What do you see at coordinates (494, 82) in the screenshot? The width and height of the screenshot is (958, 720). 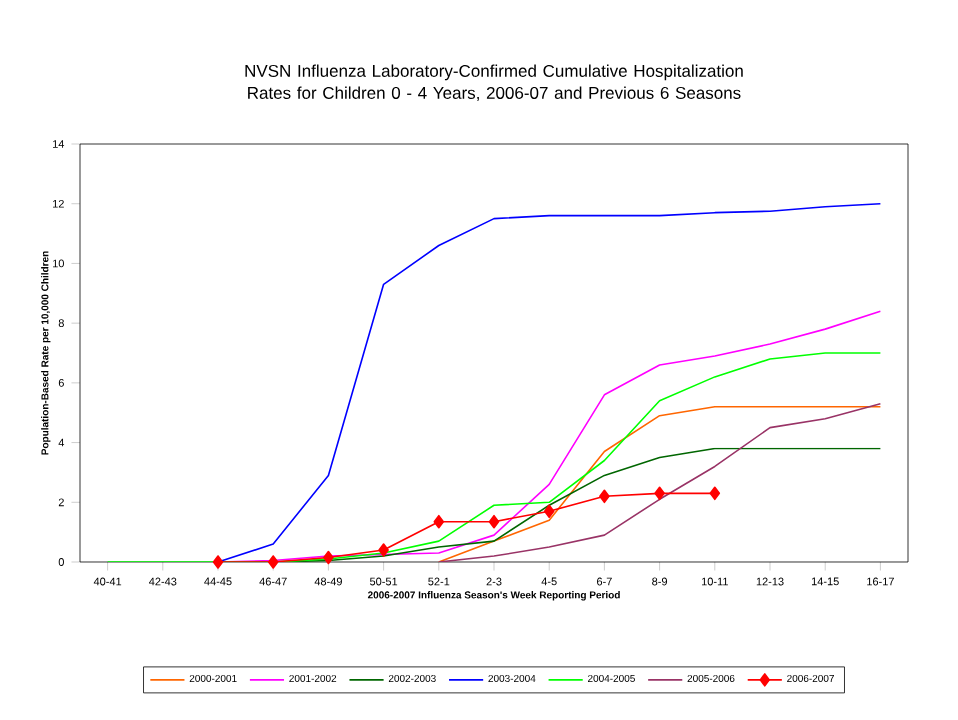 I see `chart-title: NVSN Influenza Laboratory-Confirmed Cumulative Hospitalization Rates for Children 0 - 4 Years, 2006-07 and Previous 6 Seasons` at bounding box center [494, 82].